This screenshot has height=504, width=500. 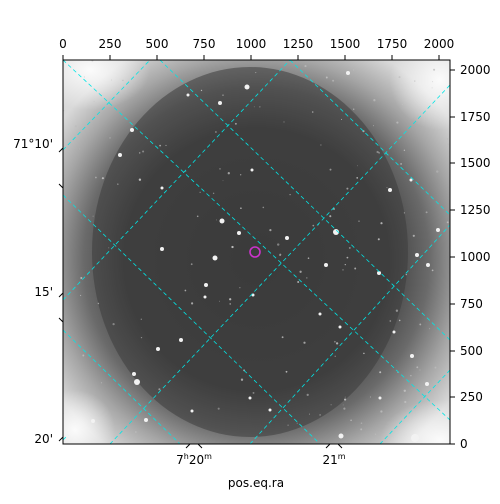 I want to click on left-tick-label: 71°10', so click(x=33, y=144).